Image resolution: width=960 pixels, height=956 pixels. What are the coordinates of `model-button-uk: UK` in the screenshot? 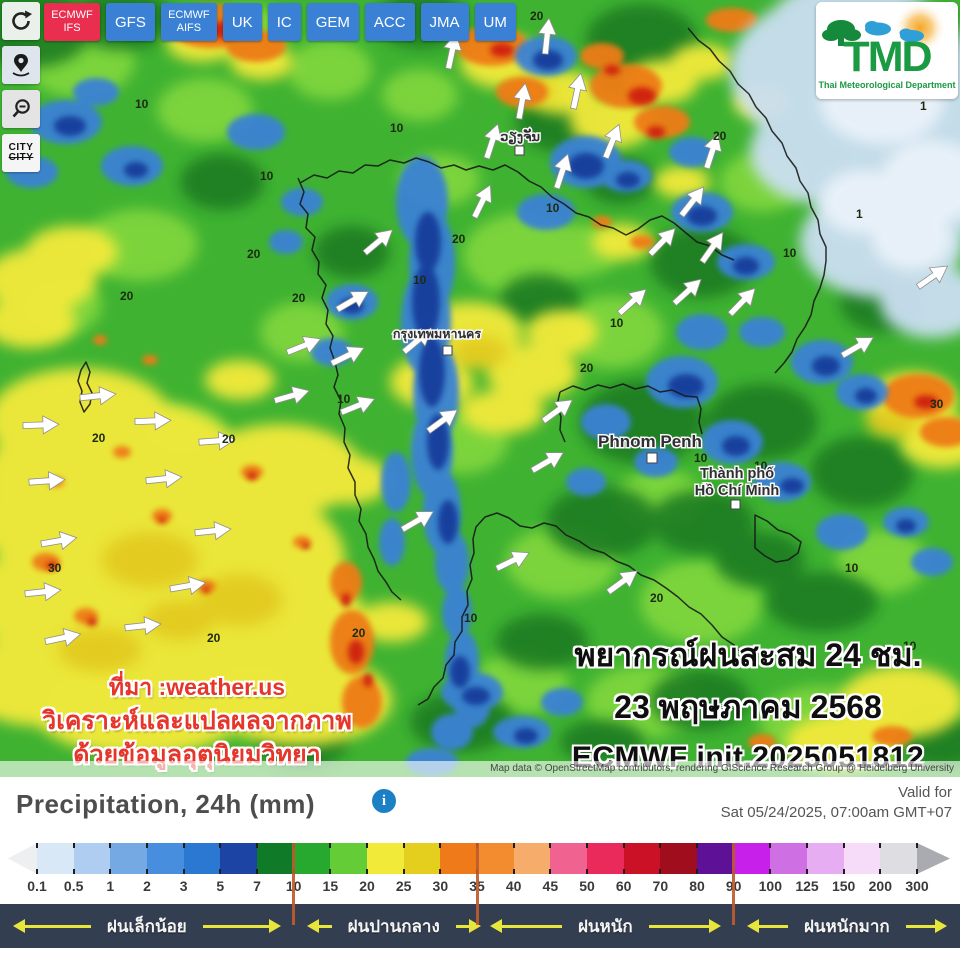 It's located at (242, 22).